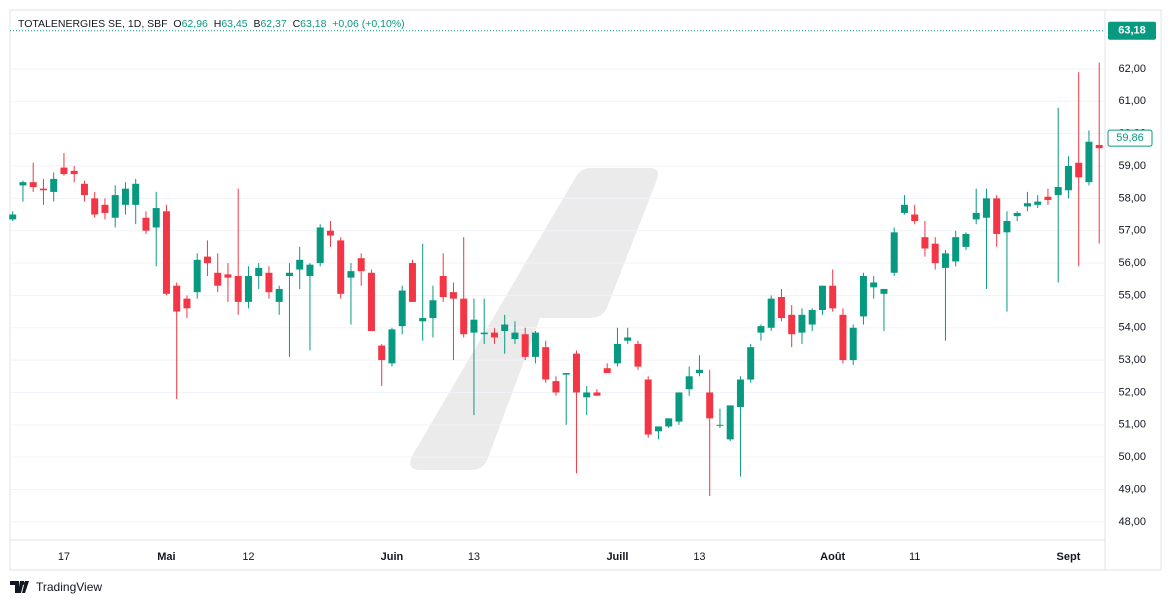 The width and height of the screenshot is (1171, 606). I want to click on x-tick-label: Juill, so click(617, 557).